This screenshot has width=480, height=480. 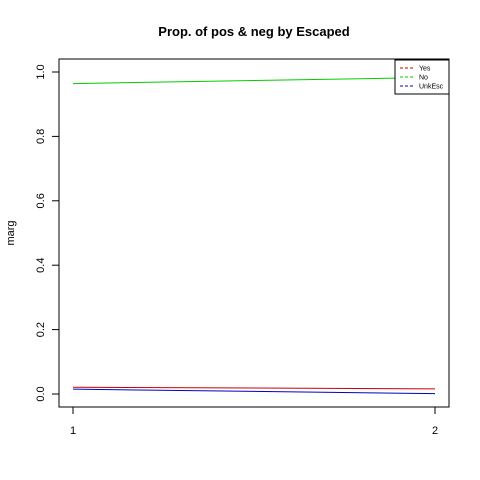 I want to click on series-line-no, so click(x=254, y=80).